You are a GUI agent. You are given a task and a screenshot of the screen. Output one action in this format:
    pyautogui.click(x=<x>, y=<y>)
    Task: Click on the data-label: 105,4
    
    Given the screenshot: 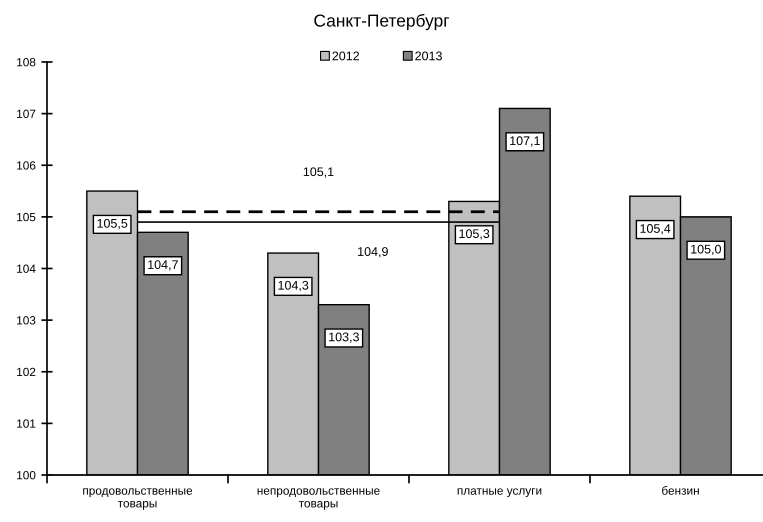 What is the action you would take?
    pyautogui.click(x=655, y=229)
    